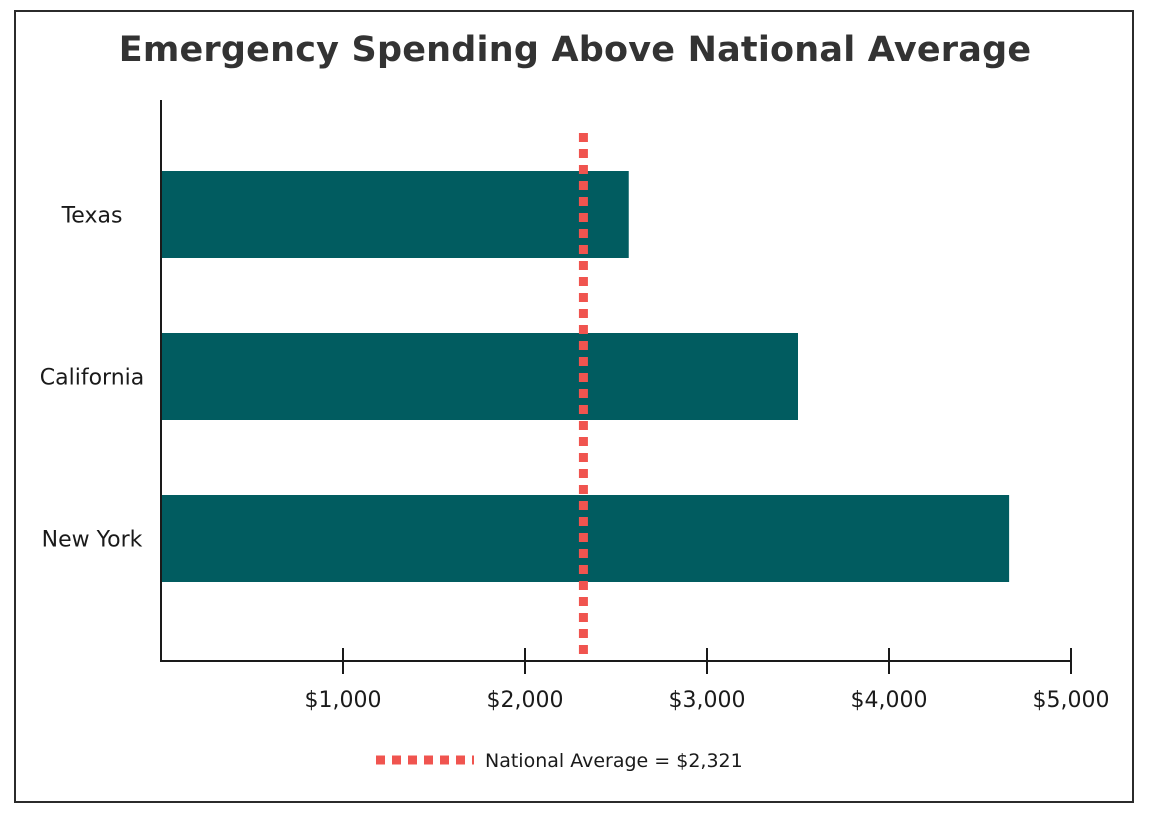 The width and height of the screenshot is (1150, 816). What do you see at coordinates (614, 761) in the screenshot?
I see `legend-label: National Average = $2,321` at bounding box center [614, 761].